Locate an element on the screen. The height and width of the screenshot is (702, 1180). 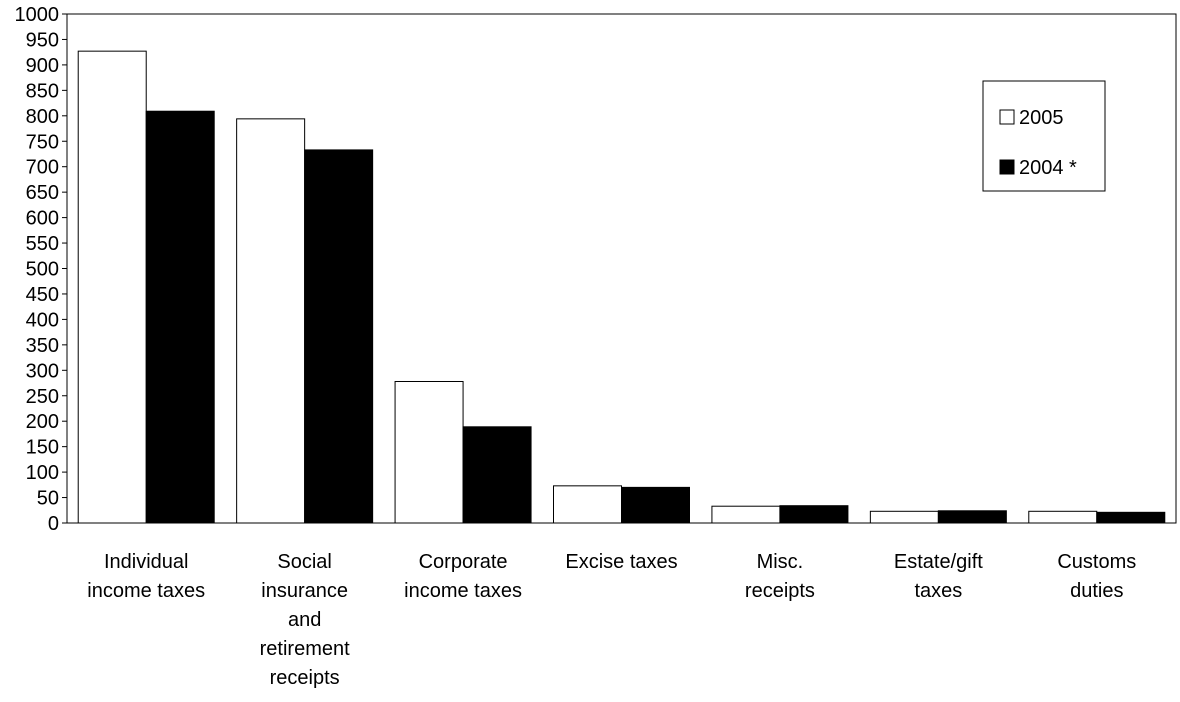
x-category-label: Social is located at coordinates (304, 562).